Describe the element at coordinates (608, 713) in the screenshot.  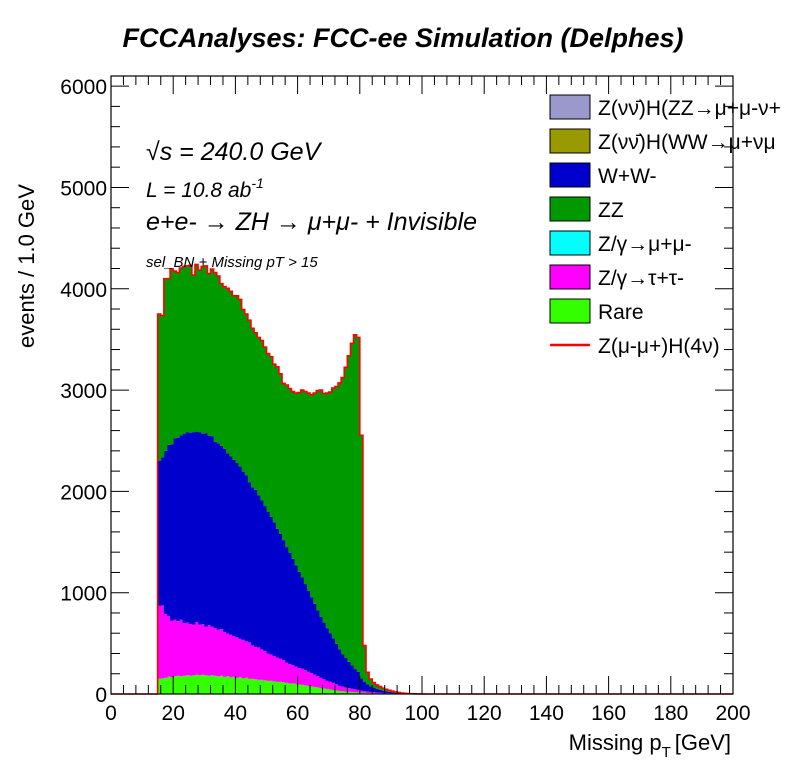
I see `x-tick-label: 160` at that location.